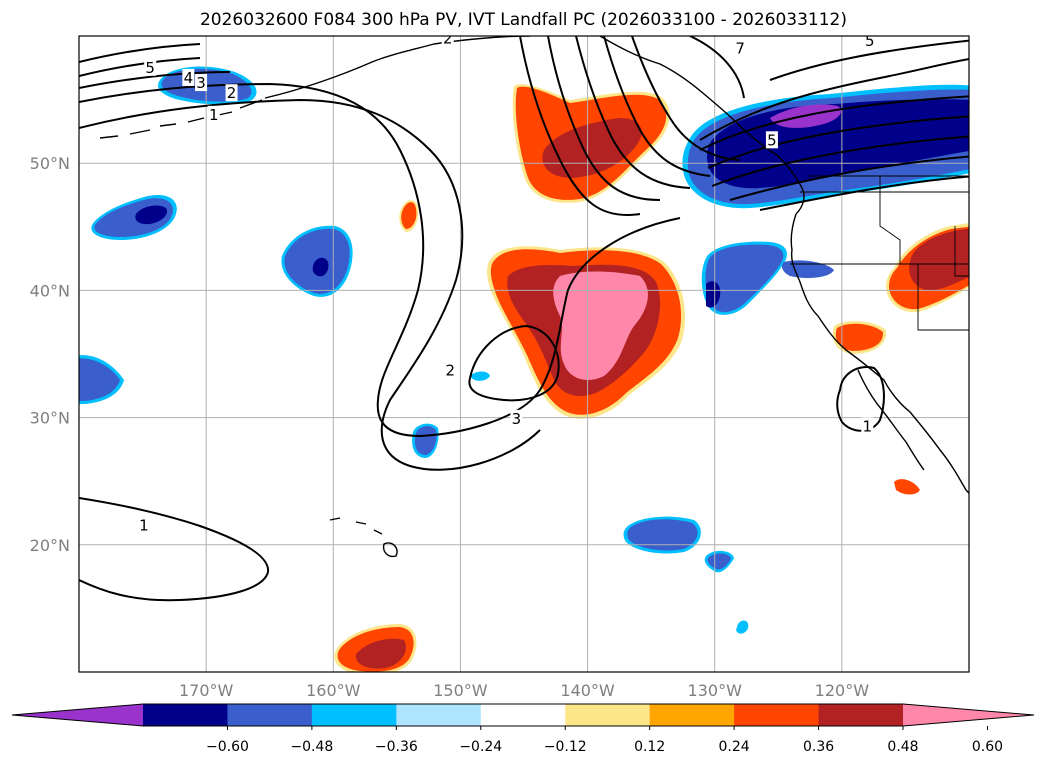 Image resolution: width=1047 pixels, height=765 pixels. Describe the element at coordinates (968, 715) in the screenshot. I see `colorbar-arrow-right` at that location.